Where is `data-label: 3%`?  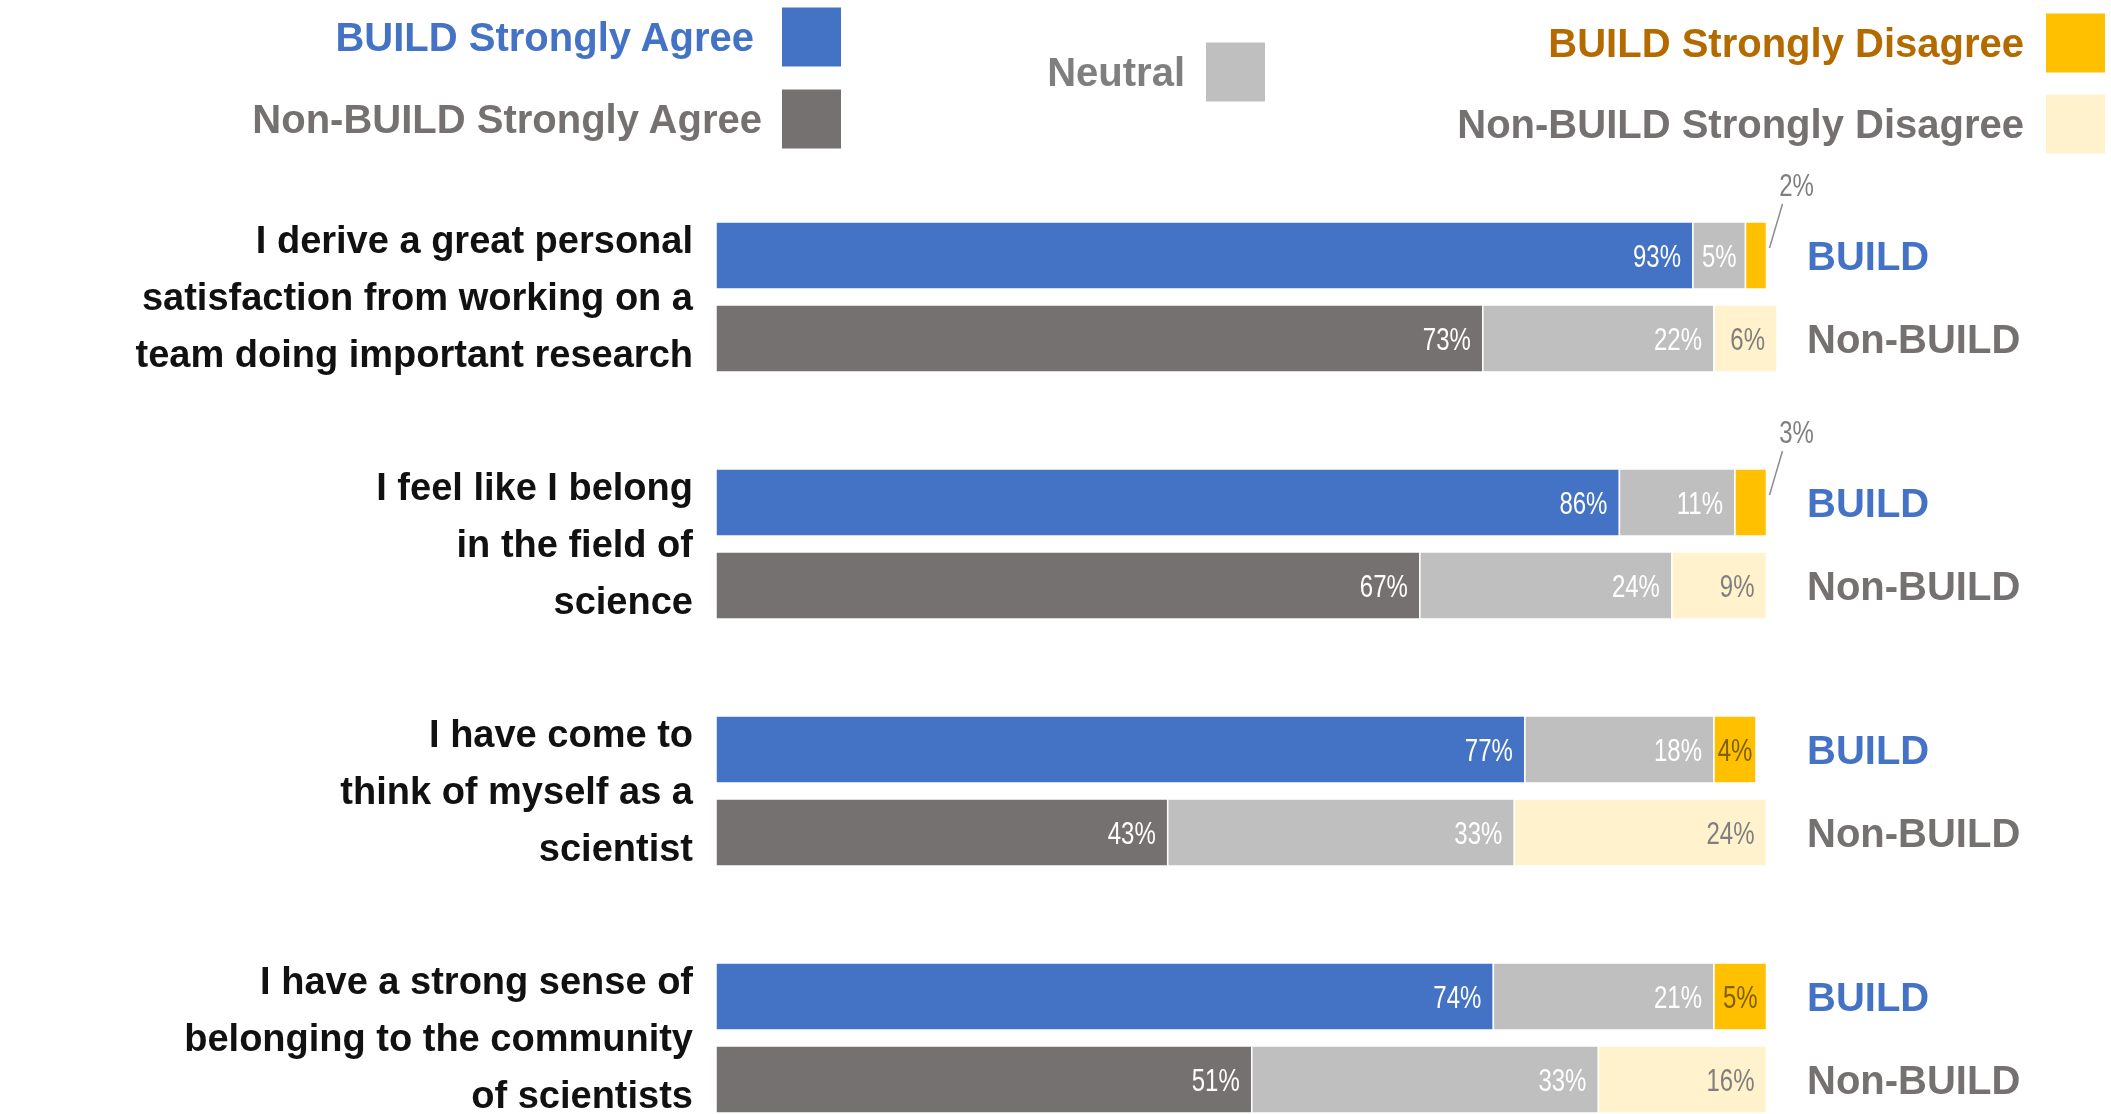 data-label: 3% is located at coordinates (1796, 431).